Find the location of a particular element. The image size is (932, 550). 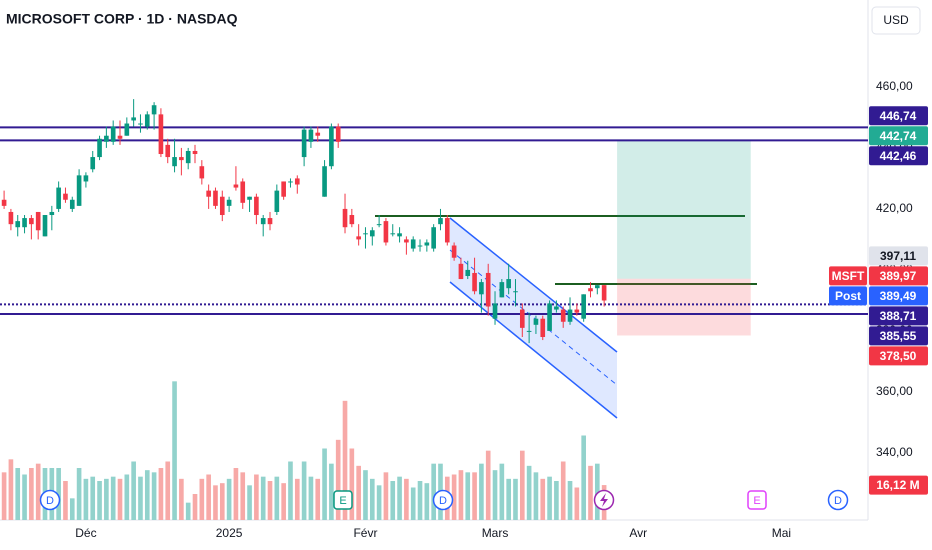

chart-title: MICROSOFT CORP · 1D · NASDAQ is located at coordinates (122, 19).